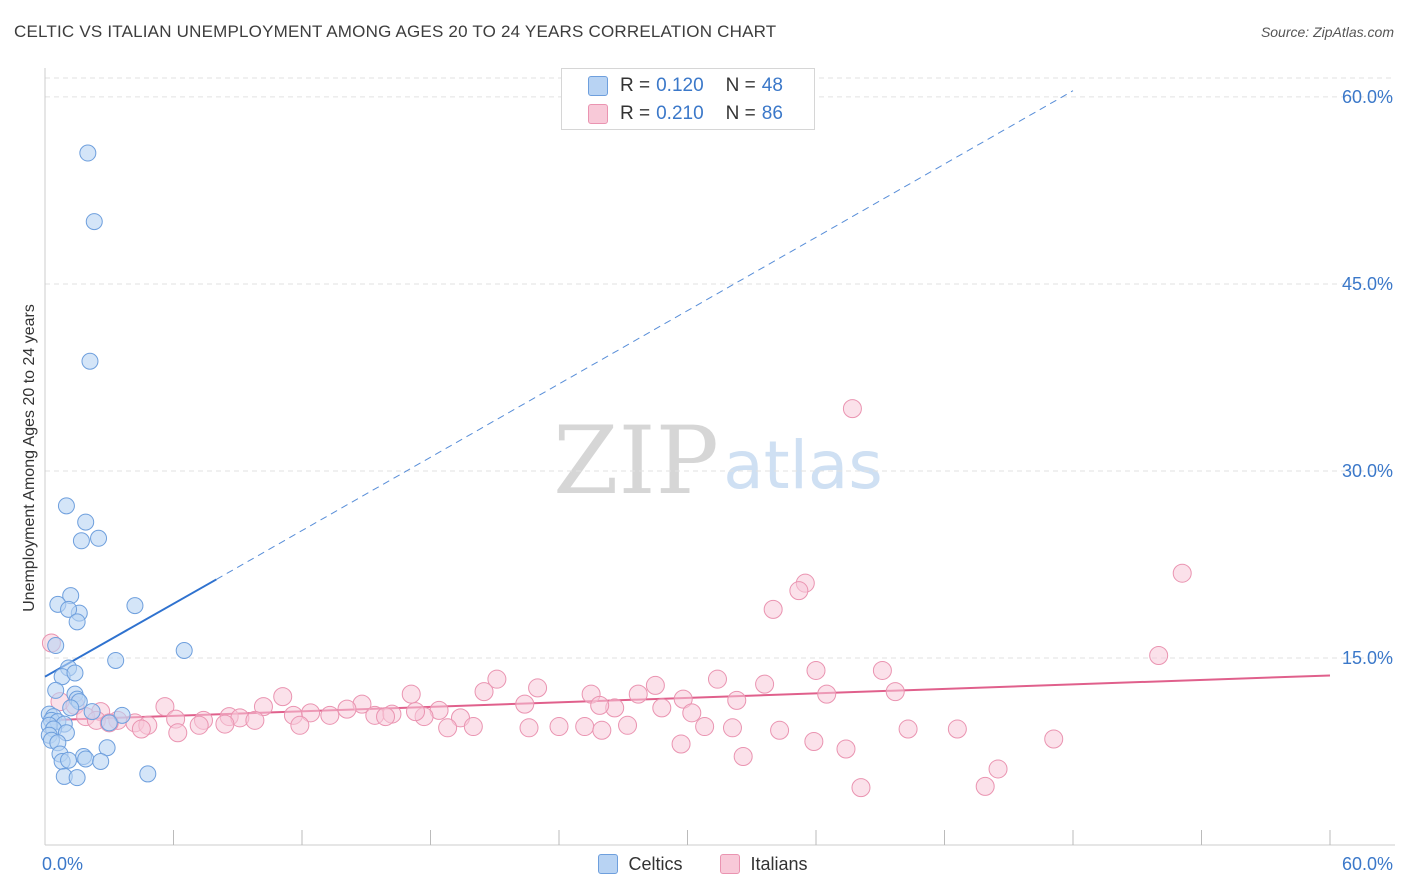  What do you see at coordinates (703, 864) in the screenshot?
I see `series-legend: Celtics Italians` at bounding box center [703, 864].